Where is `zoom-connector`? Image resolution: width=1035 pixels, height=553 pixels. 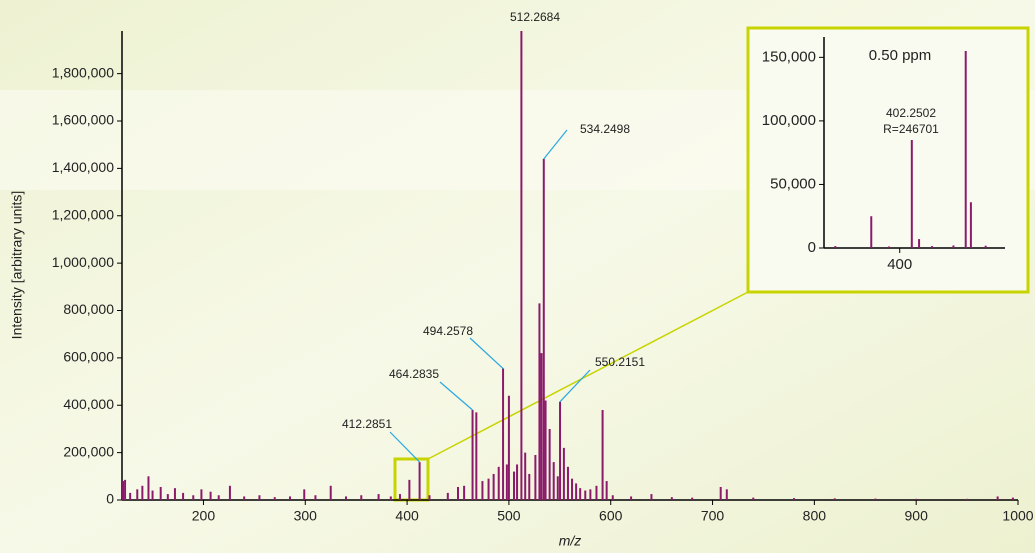 zoom-connector is located at coordinates (588, 375).